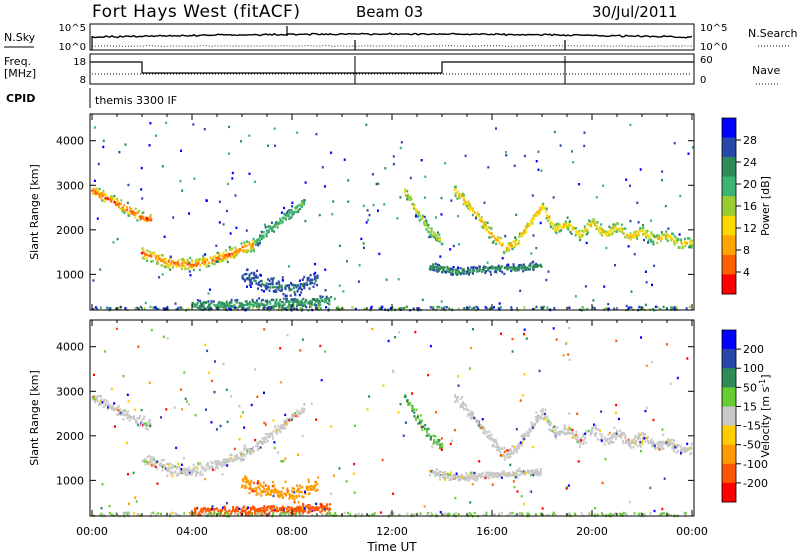  What do you see at coordinates (196, 12) in the screenshot?
I see `station-title: Fort Hays West (fitACF)` at bounding box center [196, 12].